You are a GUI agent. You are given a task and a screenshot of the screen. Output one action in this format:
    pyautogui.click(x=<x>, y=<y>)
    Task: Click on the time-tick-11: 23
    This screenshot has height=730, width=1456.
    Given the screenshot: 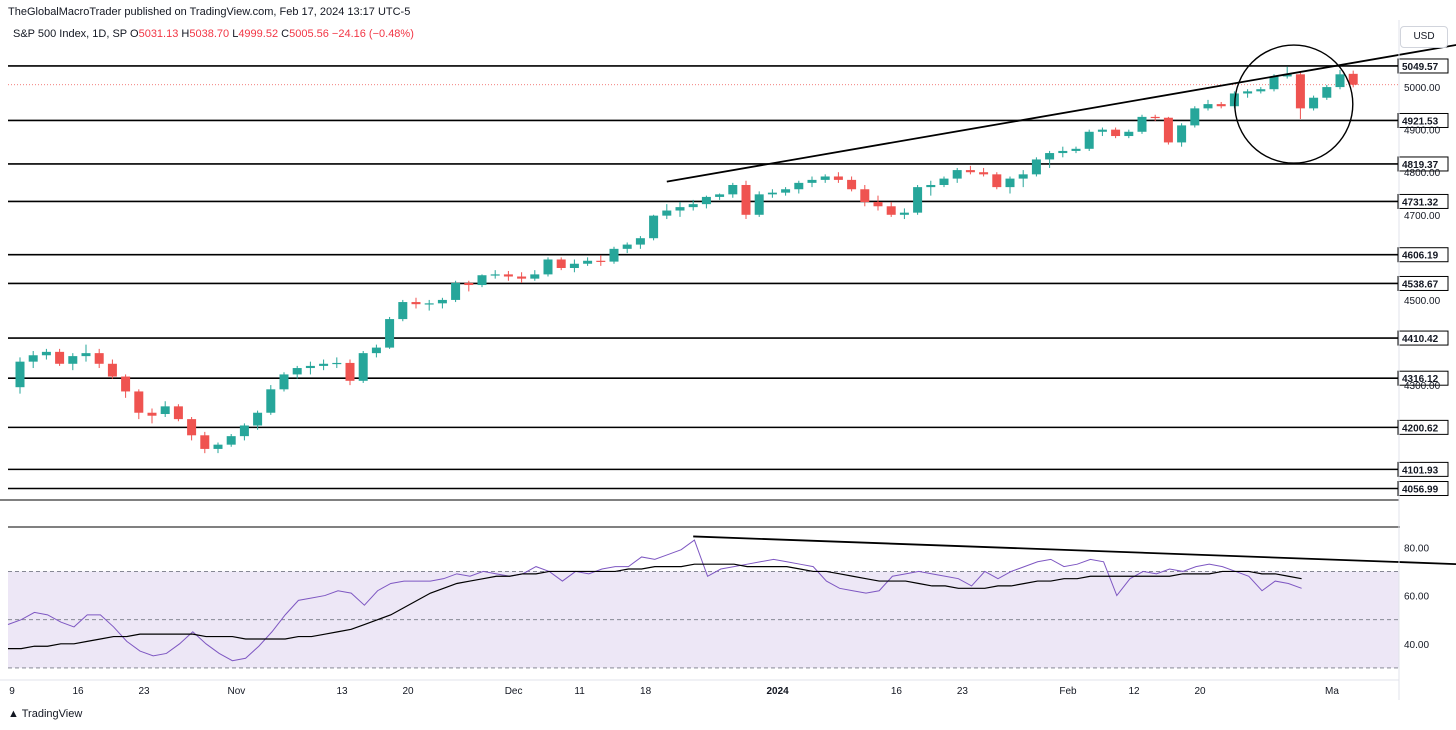 What is the action you would take?
    pyautogui.click(x=963, y=691)
    